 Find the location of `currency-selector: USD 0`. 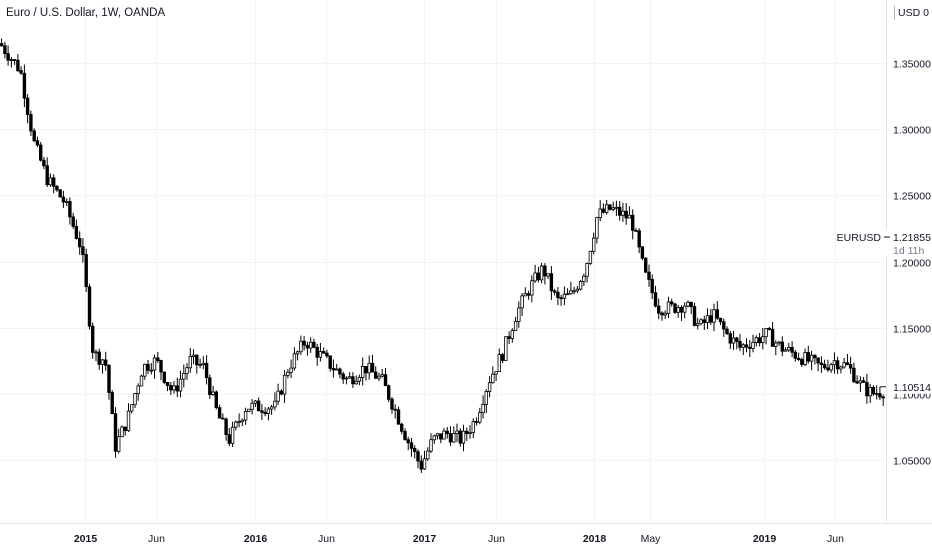

currency-selector: USD 0 is located at coordinates (913, 13).